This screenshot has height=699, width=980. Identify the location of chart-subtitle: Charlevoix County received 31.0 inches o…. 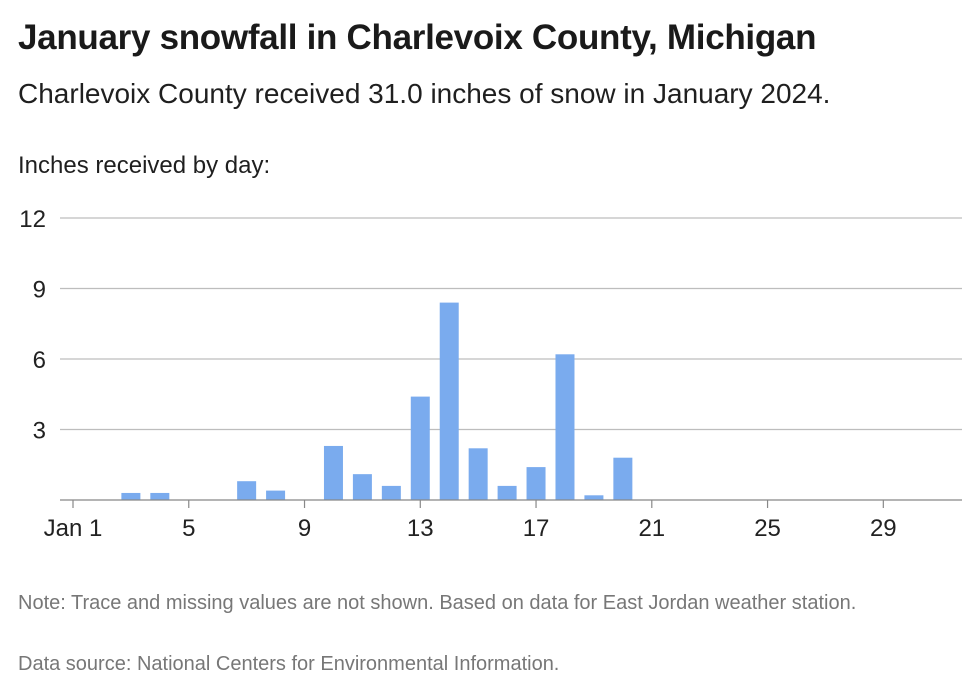
(424, 93).